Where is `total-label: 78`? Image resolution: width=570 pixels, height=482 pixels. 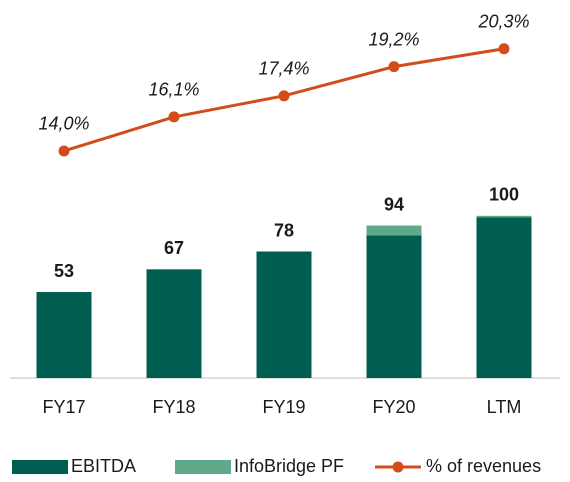 total-label: 78 is located at coordinates (284, 230).